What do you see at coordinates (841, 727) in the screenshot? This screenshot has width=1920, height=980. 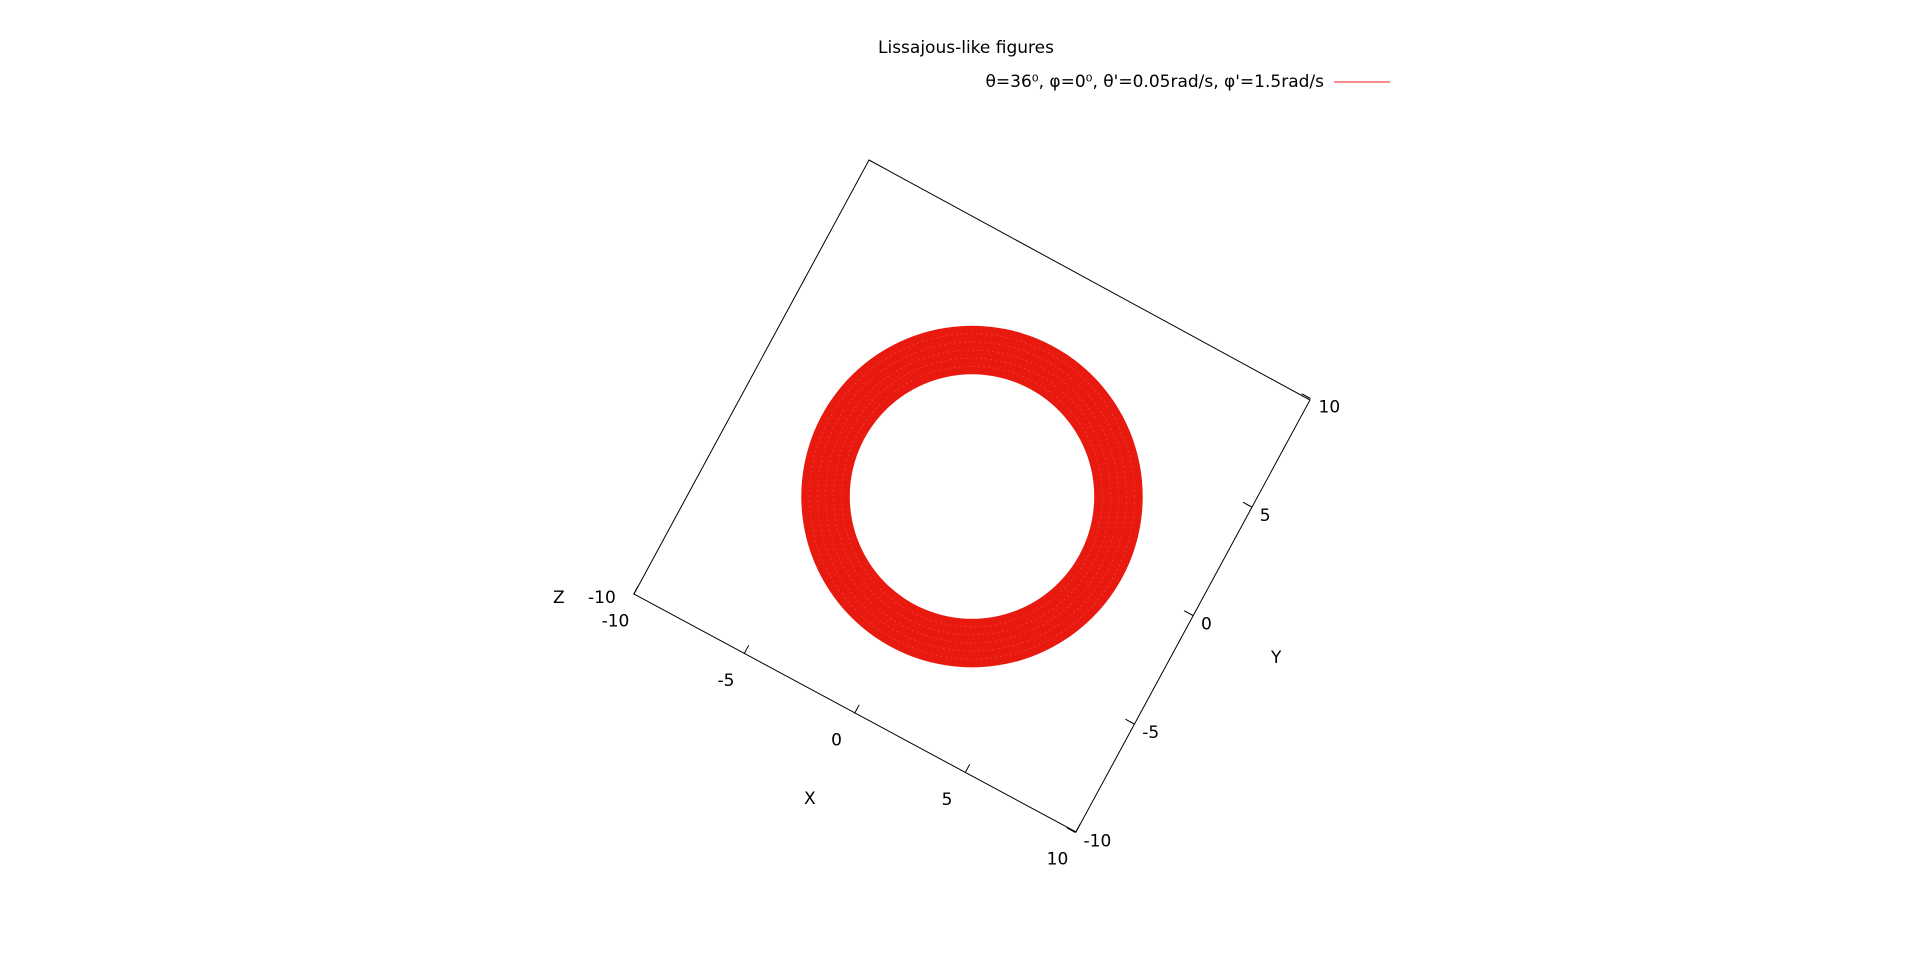 I see `x-axis-ticks: -10 -5 0 5 10` at bounding box center [841, 727].